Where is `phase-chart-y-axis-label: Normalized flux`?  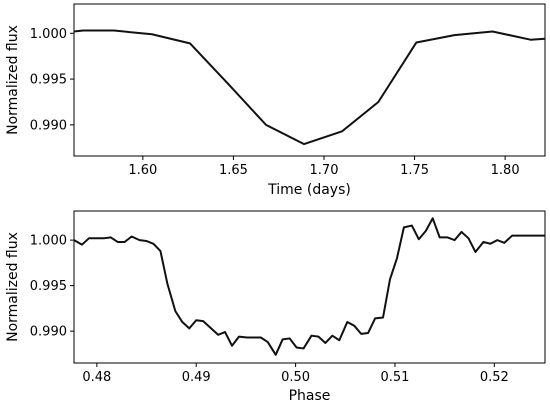
phase-chart-y-axis-label: Normalized flux is located at coordinates (13, 287).